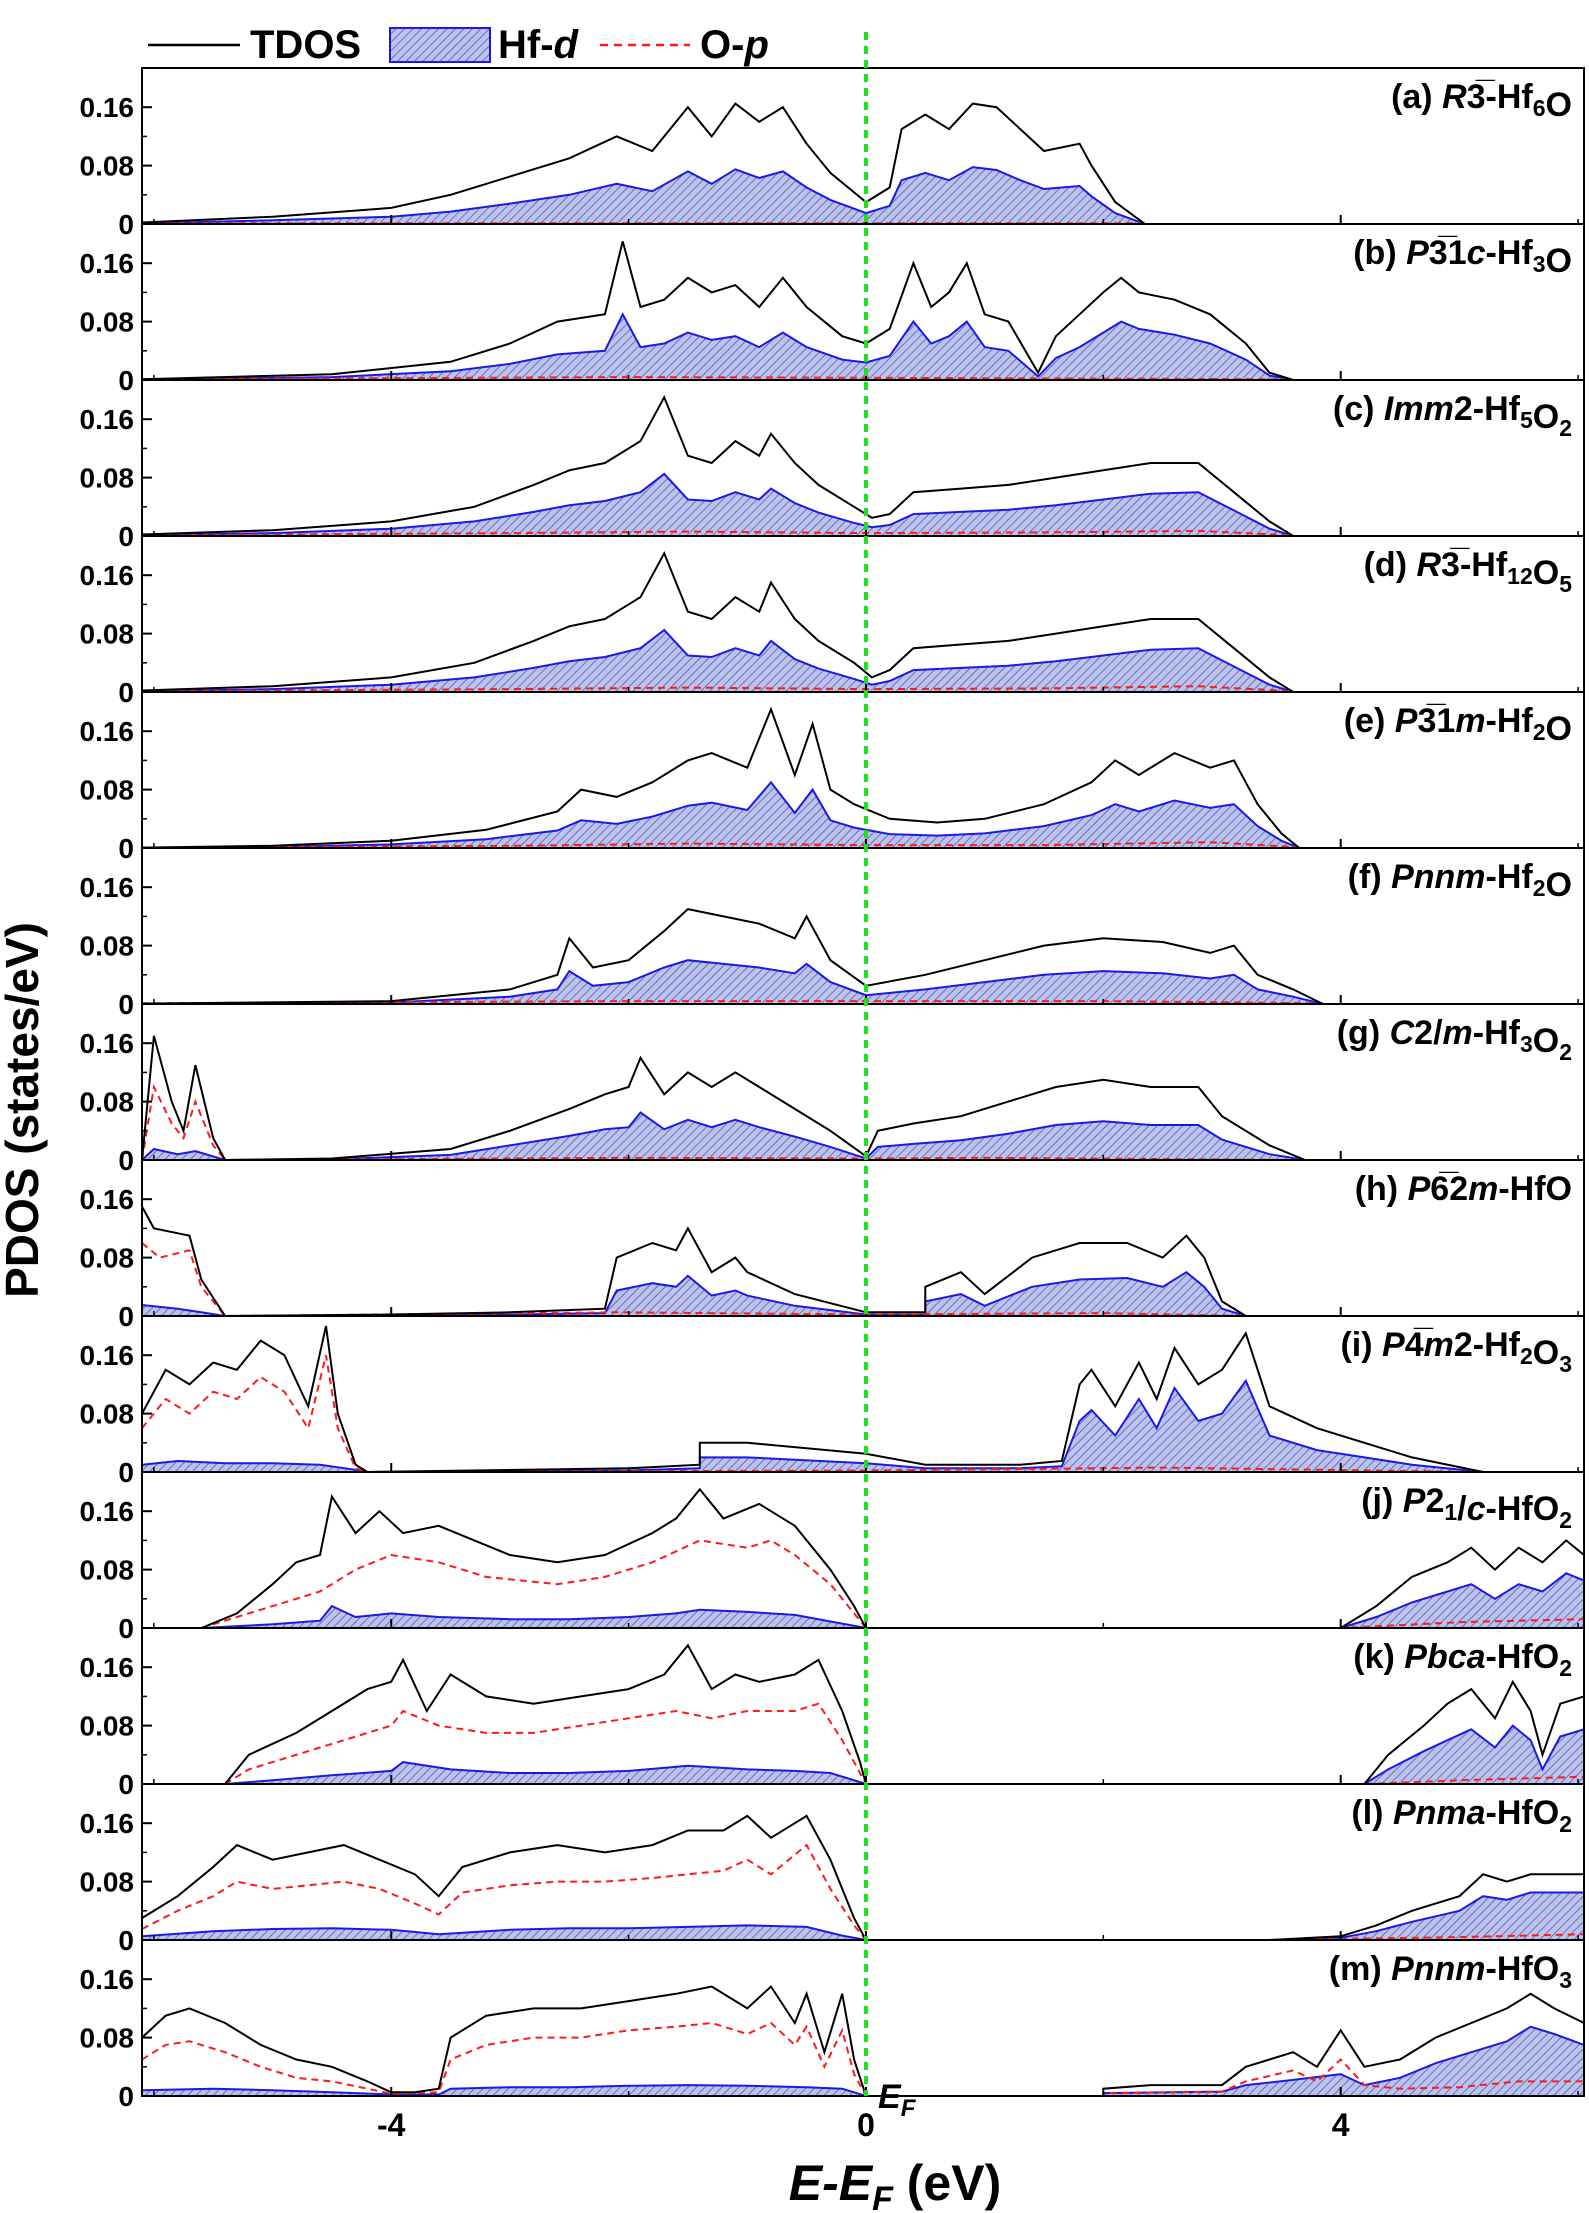 The image size is (1589, 2213). What do you see at coordinates (1462, 257) in the screenshot?
I see `panel-label: (b) P3̅1c-Hf3O` at bounding box center [1462, 257].